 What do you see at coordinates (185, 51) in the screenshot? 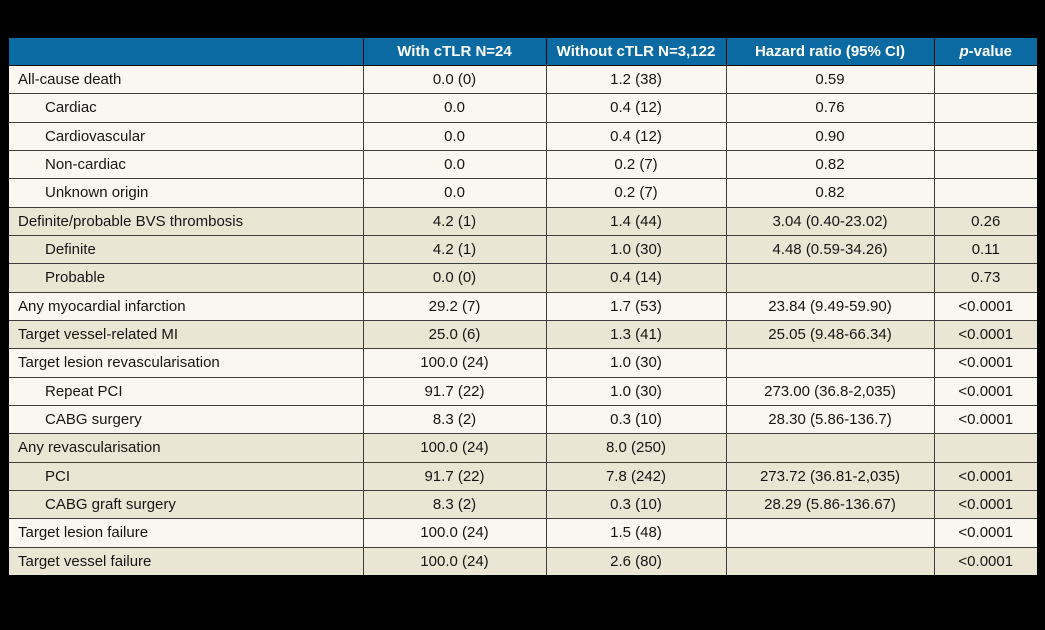
I see `header-empty-cell` at bounding box center [185, 51].